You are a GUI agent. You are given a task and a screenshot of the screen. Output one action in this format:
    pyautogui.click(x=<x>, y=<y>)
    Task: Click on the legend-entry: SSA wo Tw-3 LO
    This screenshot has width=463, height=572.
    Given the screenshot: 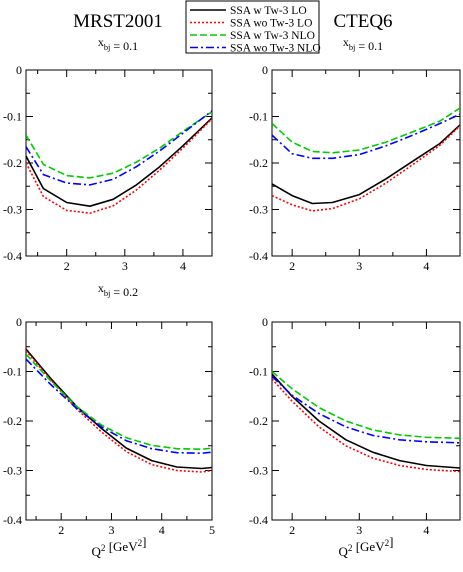 What is the action you would take?
    pyautogui.click(x=251, y=24)
    